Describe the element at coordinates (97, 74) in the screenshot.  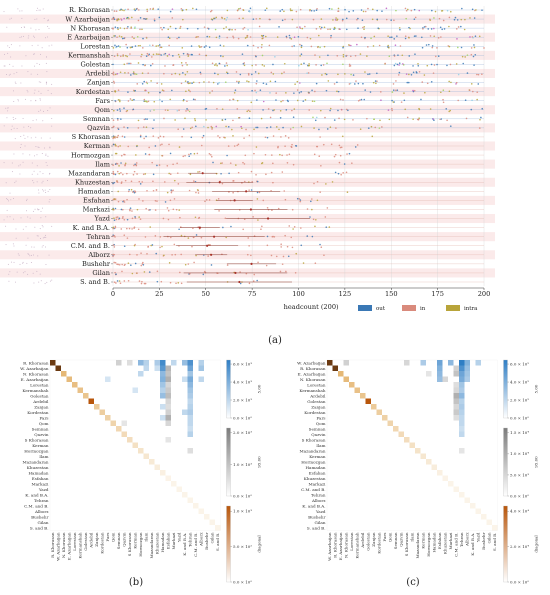
I see `y-tick-ardebil: Ardebil` at that location.